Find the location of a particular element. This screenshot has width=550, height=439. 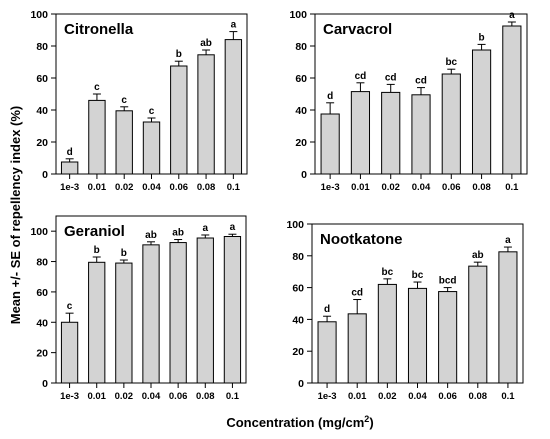

citronella-significance-letter: b is located at coordinates (179, 54).